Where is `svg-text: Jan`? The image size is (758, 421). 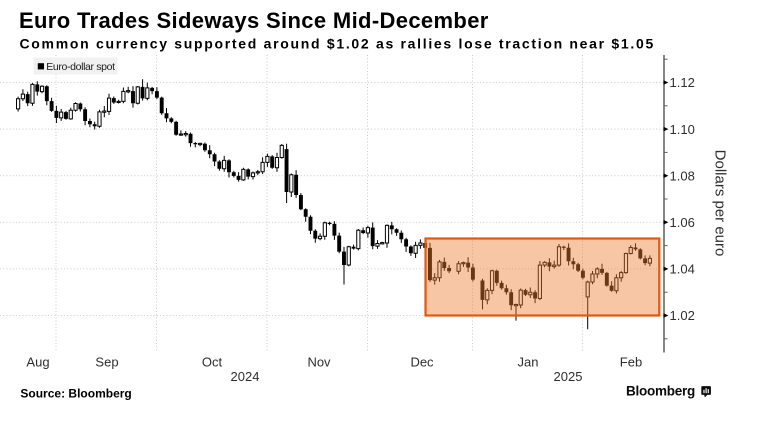 svg-text: Jan is located at coordinates (528, 362).